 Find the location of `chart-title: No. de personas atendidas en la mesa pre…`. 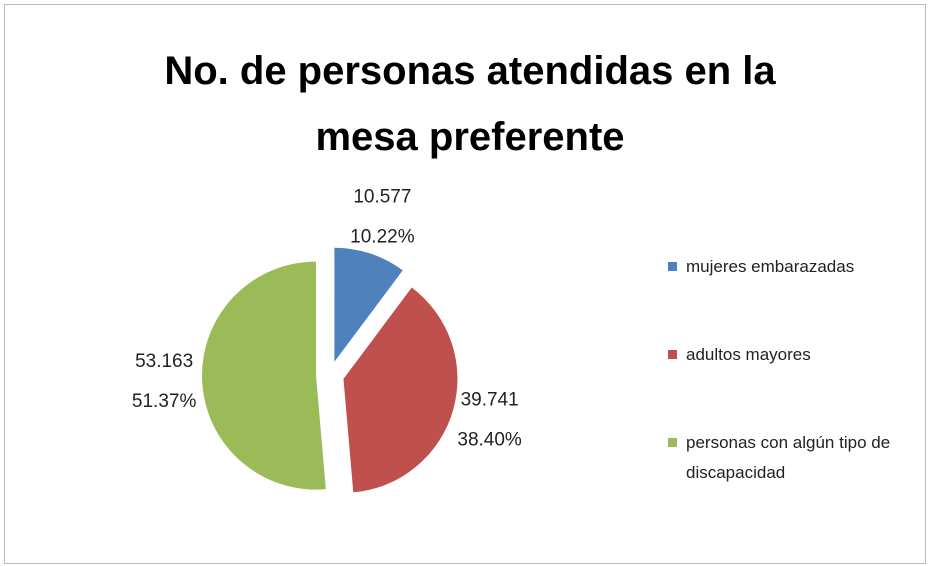

chart-title: No. de personas atendidas en la mesa pre… is located at coordinates (470, 104).